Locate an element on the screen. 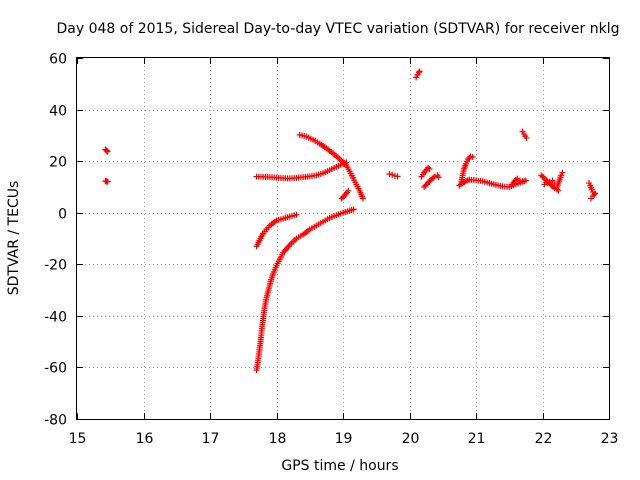 The image size is (640, 480). x-tick-label: 17 is located at coordinates (211, 439).